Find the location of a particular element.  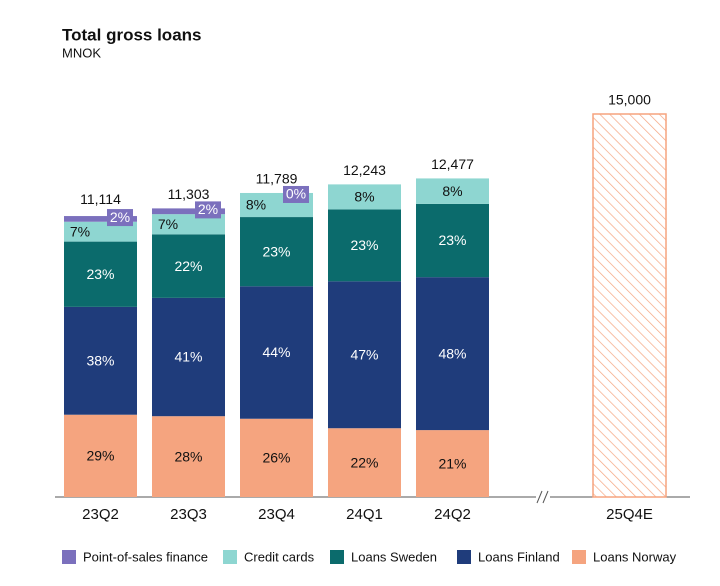

forecast-bar is located at coordinates (629, 305).